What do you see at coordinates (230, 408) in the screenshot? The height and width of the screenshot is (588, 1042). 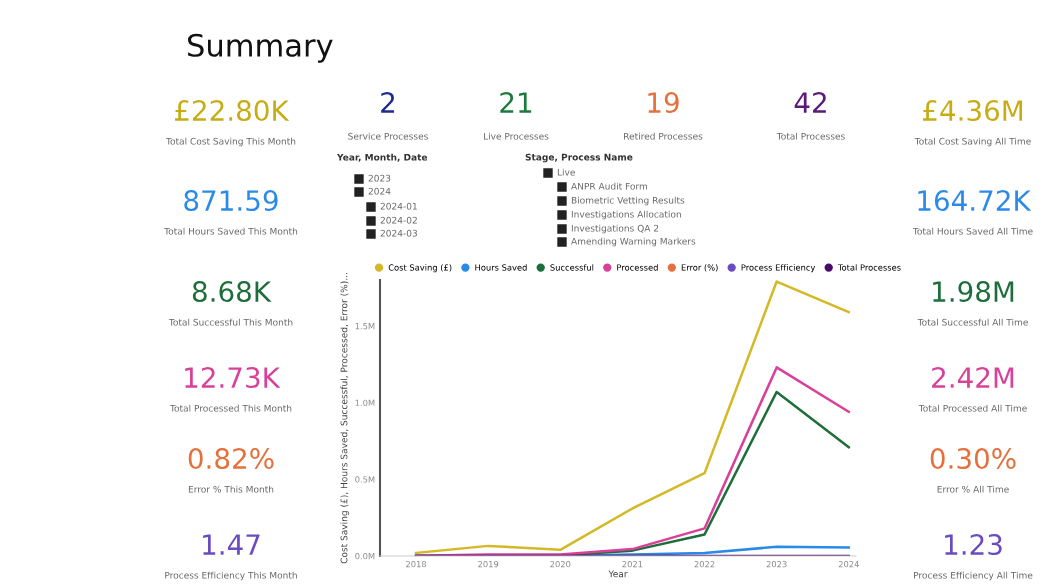 I see `category-label: Total Processed This Month` at bounding box center [230, 408].